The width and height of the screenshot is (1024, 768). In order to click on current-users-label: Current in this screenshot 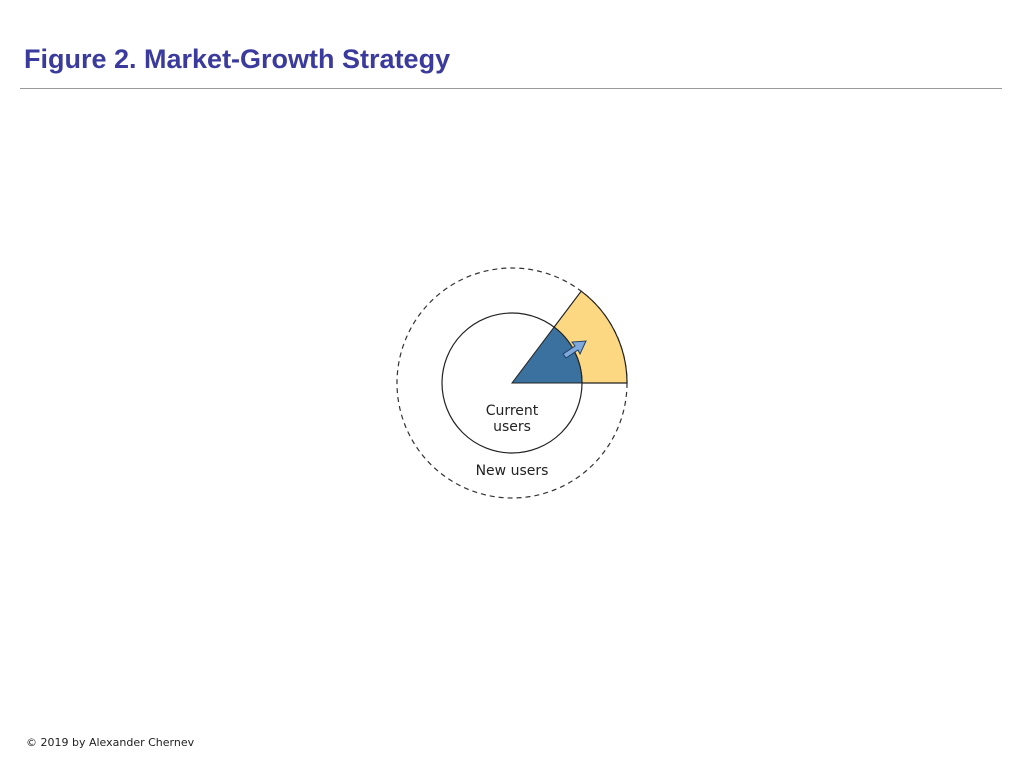, I will do `click(512, 411)`.